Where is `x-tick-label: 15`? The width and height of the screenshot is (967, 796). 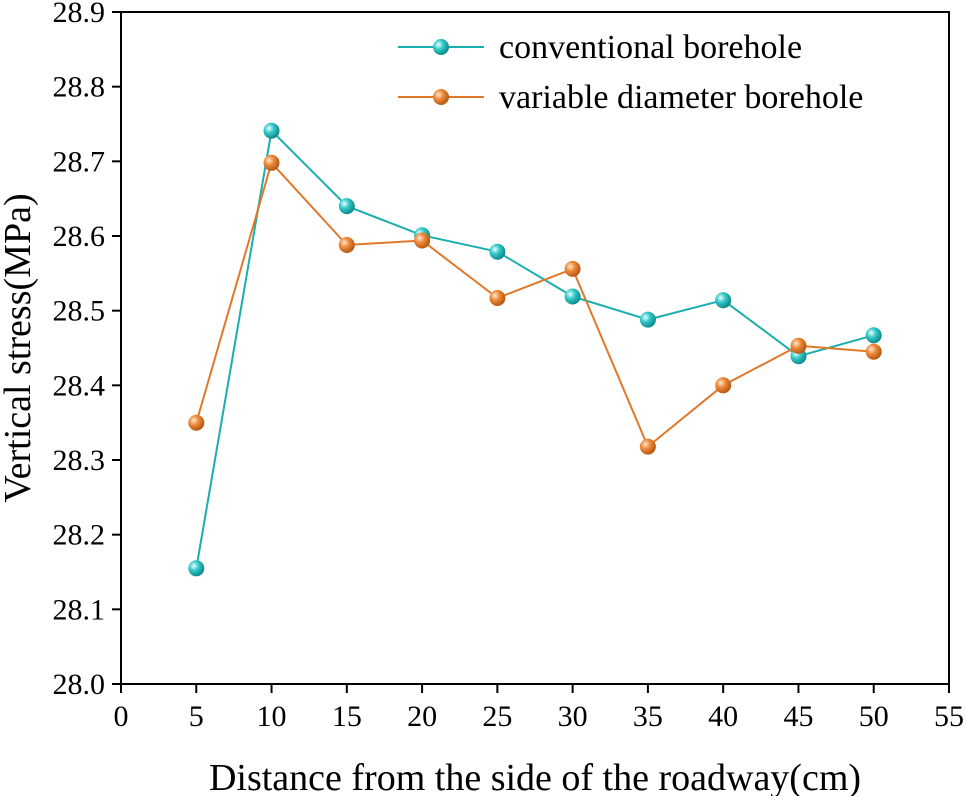
x-tick-label: 15 is located at coordinates (347, 716).